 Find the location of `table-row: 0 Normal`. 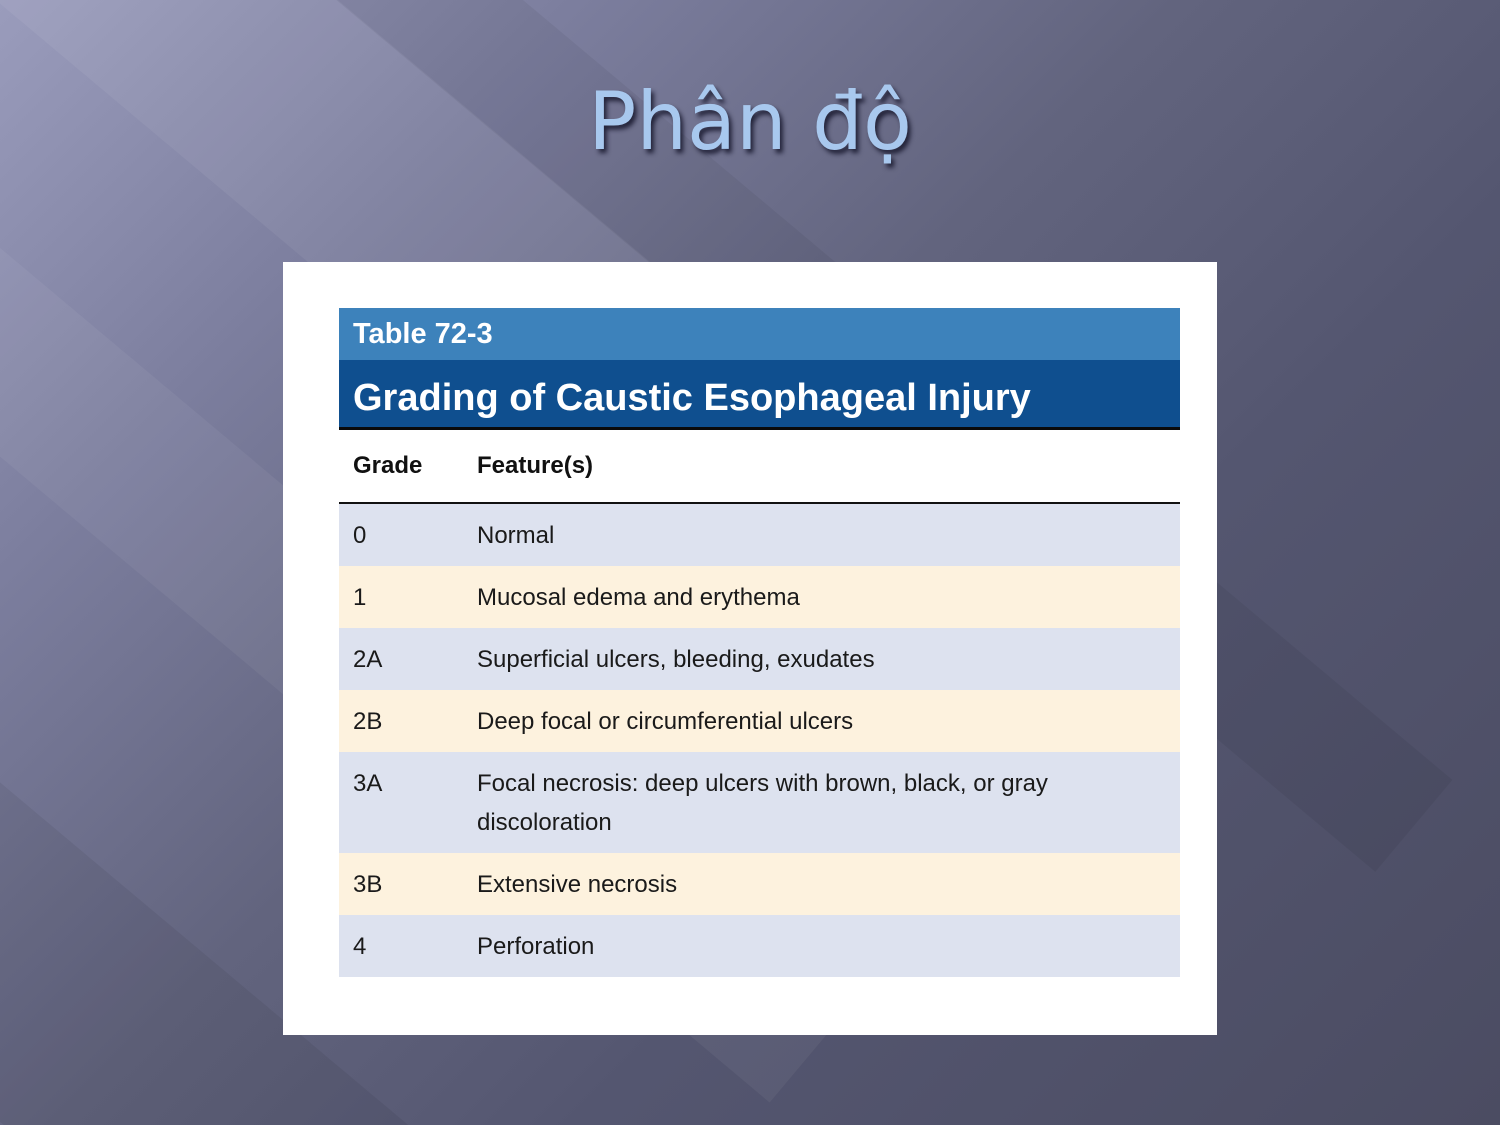

table-row: 0 Normal is located at coordinates (759, 535).